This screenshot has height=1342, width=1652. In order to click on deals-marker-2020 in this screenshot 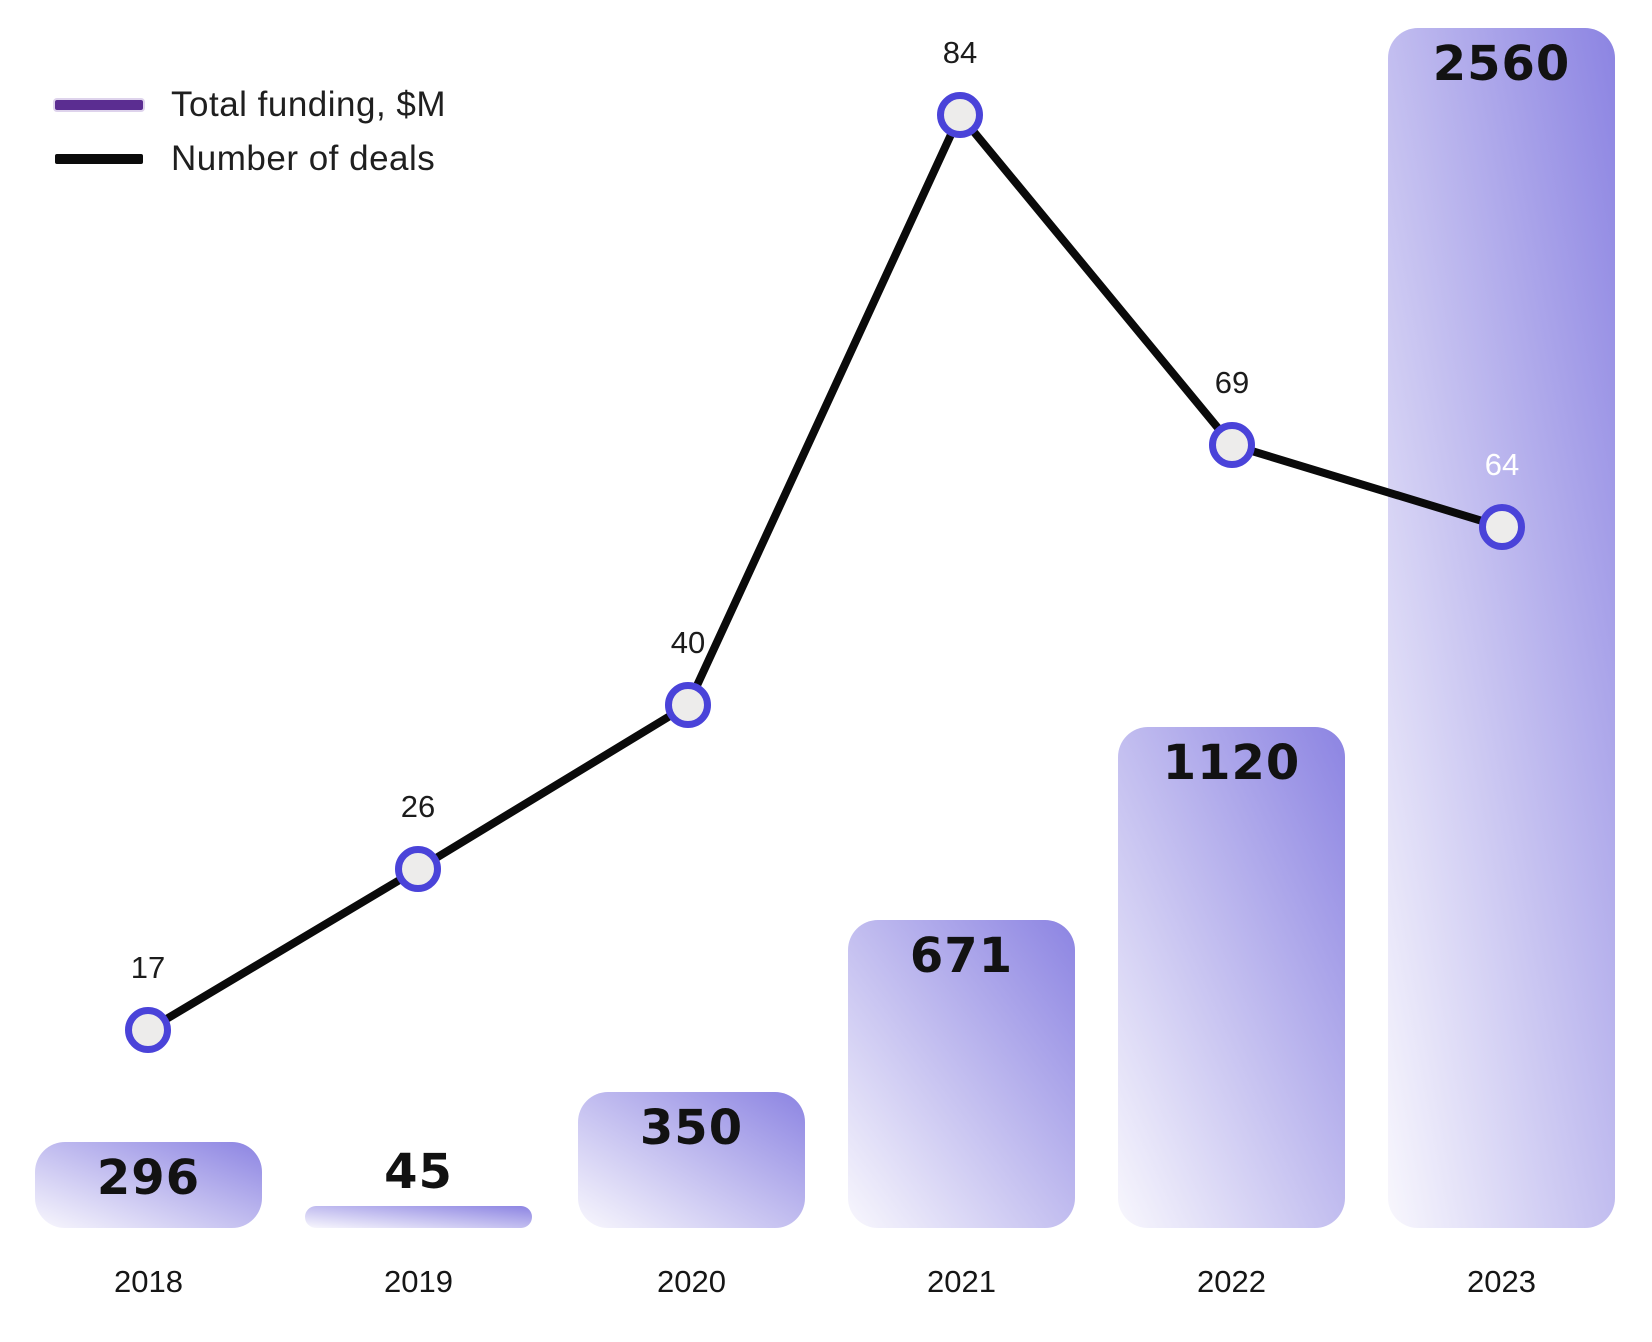, I will do `click(688, 705)`.